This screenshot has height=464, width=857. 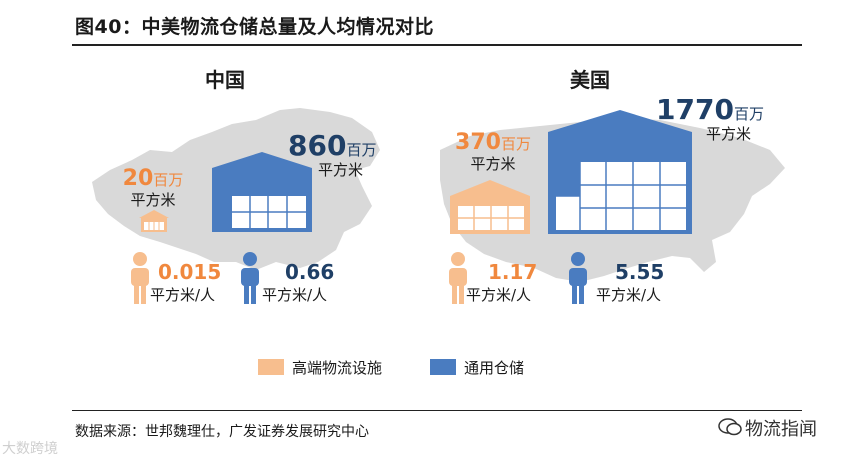 I want to click on usa-general-total-unit-a: 百万, so click(x=748, y=114).